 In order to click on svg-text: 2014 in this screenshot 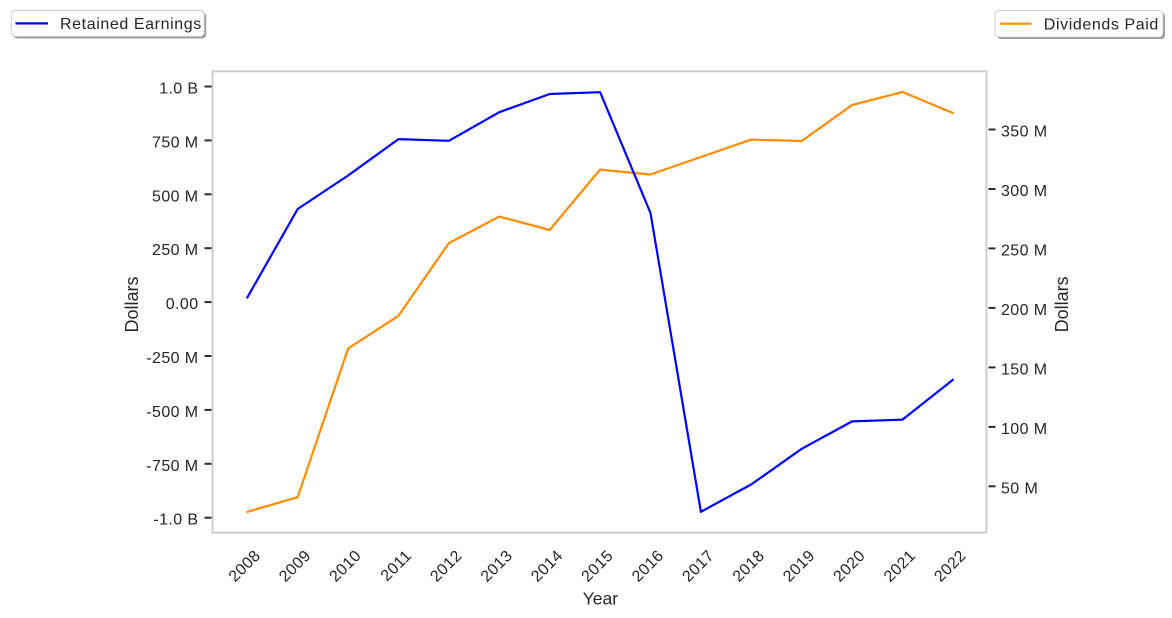, I will do `click(547, 566)`.